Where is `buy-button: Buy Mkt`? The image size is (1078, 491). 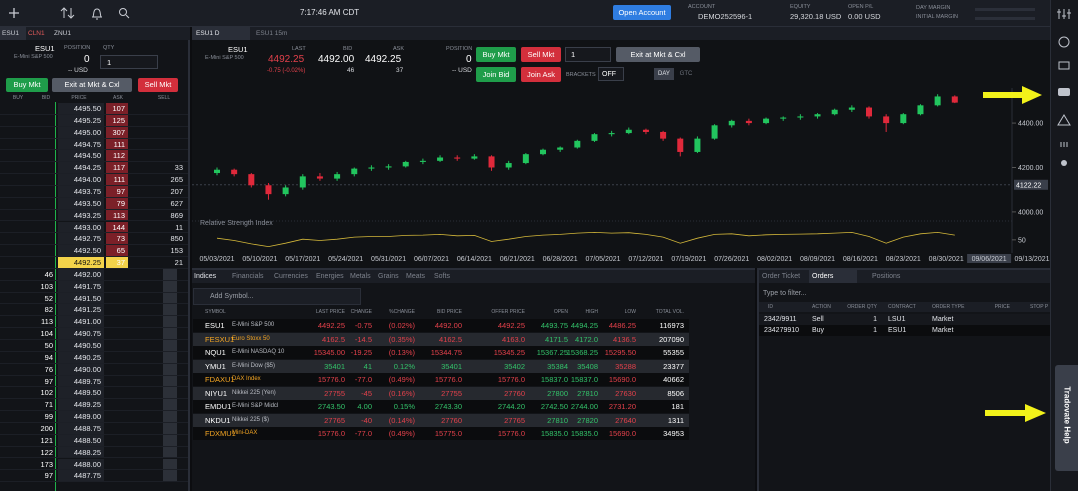
buy-button: Buy Mkt is located at coordinates (496, 54).